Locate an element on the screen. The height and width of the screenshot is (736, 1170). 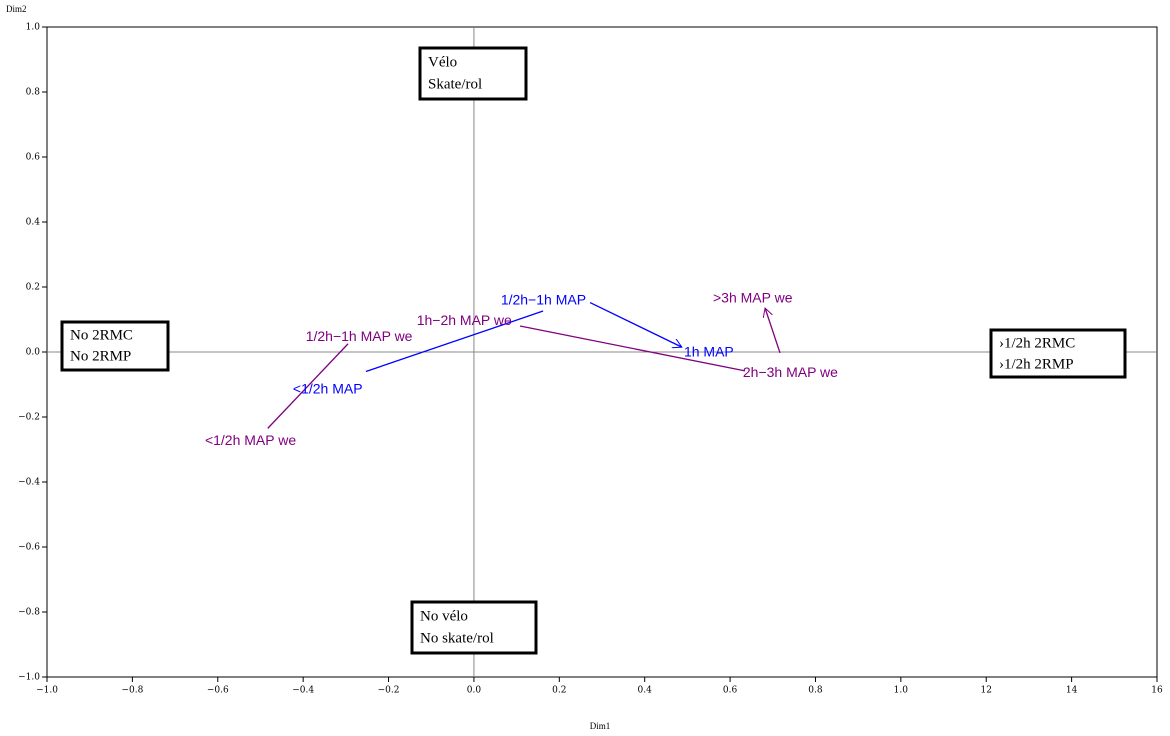
x-tick-label: 14 is located at coordinates (1072, 691).